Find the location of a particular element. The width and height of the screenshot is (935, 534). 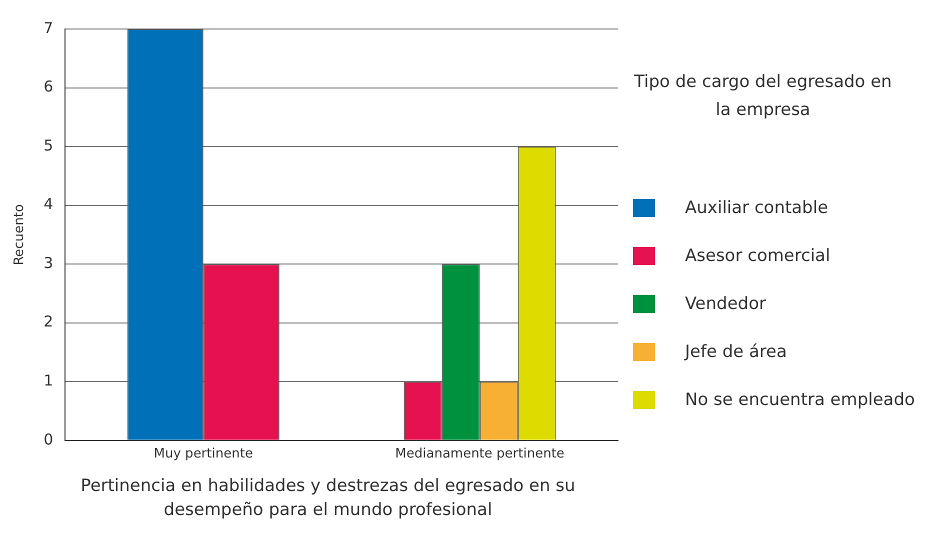

y-tick-label: 7 is located at coordinates (49, 27).